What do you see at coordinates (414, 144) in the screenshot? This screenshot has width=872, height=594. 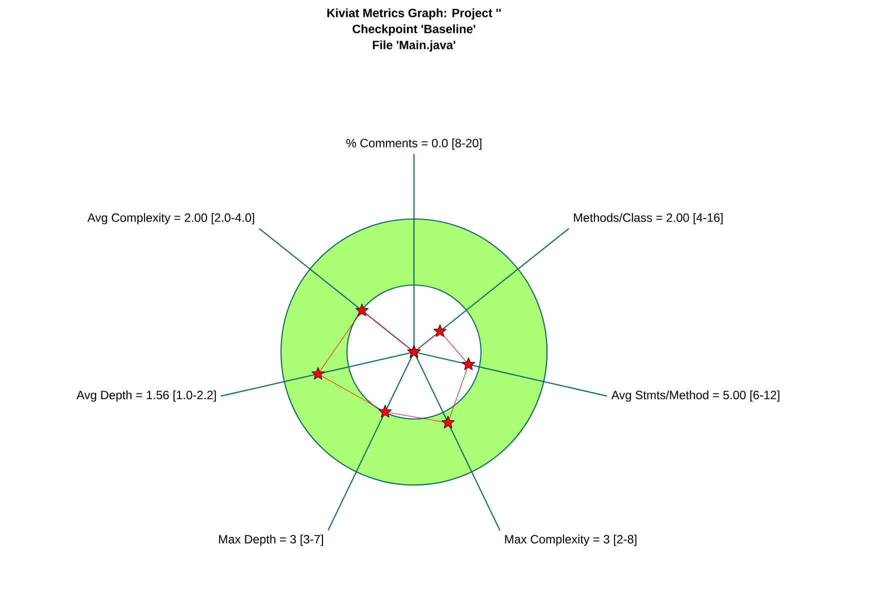 I see `spoke-label: % Comments = 0.0 [8-20]` at bounding box center [414, 144].